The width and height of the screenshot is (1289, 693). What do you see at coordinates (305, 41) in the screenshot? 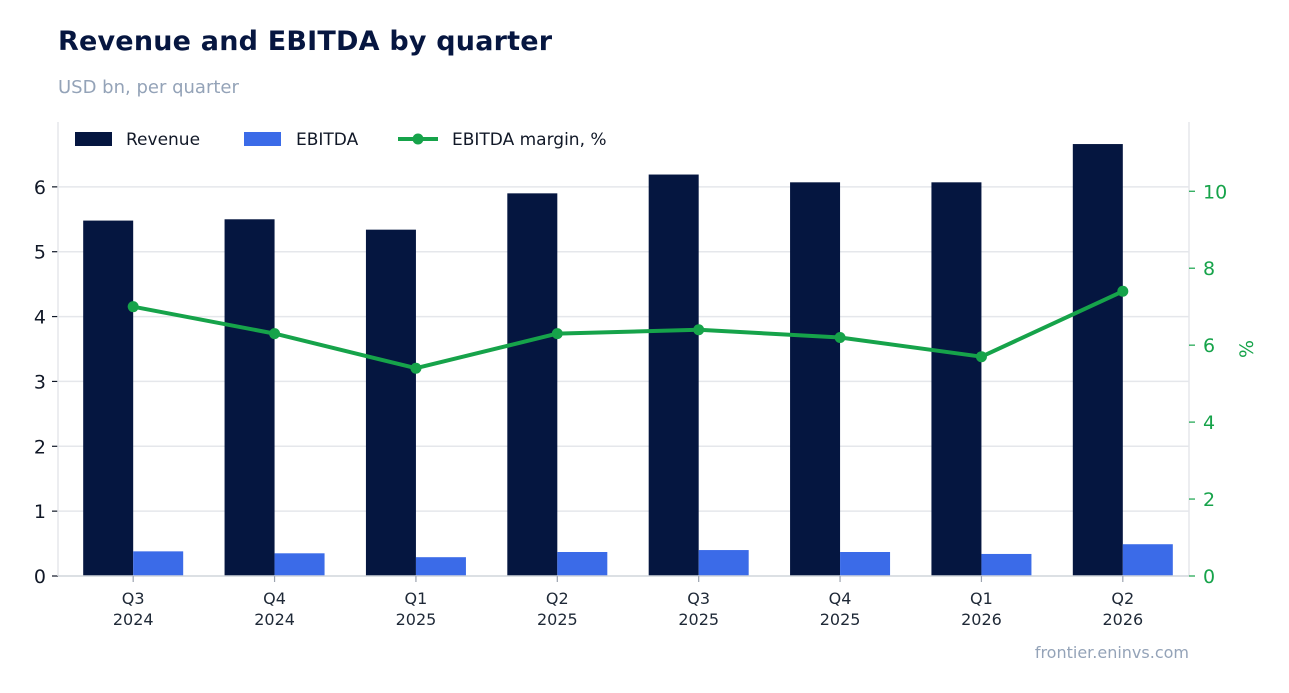
I see `chart-title: Revenue and EBITDA by quarter` at bounding box center [305, 41].